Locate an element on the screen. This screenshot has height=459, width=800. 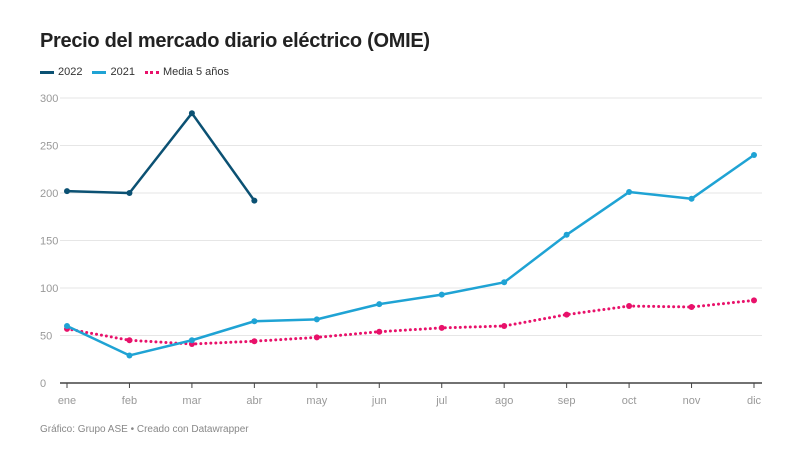
x-tick-label: may is located at coordinates (316, 401).